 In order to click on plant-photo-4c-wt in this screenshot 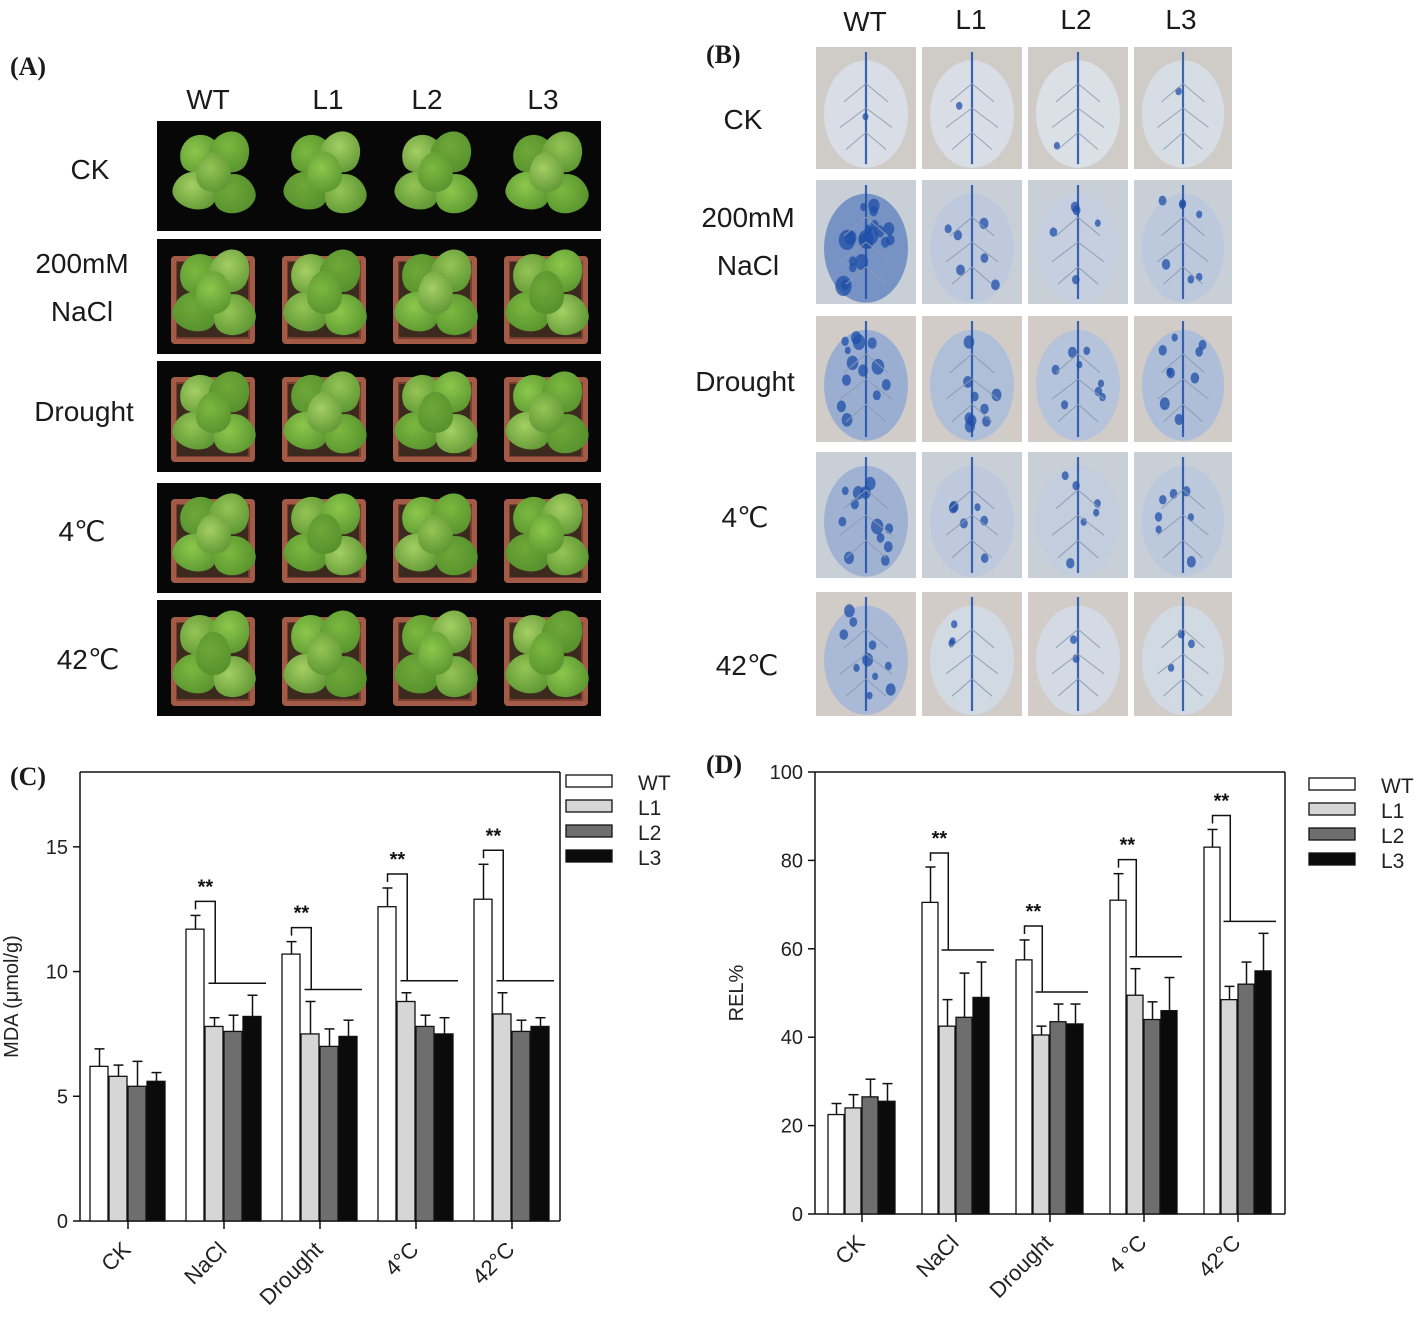, I will do `click(212, 538)`.